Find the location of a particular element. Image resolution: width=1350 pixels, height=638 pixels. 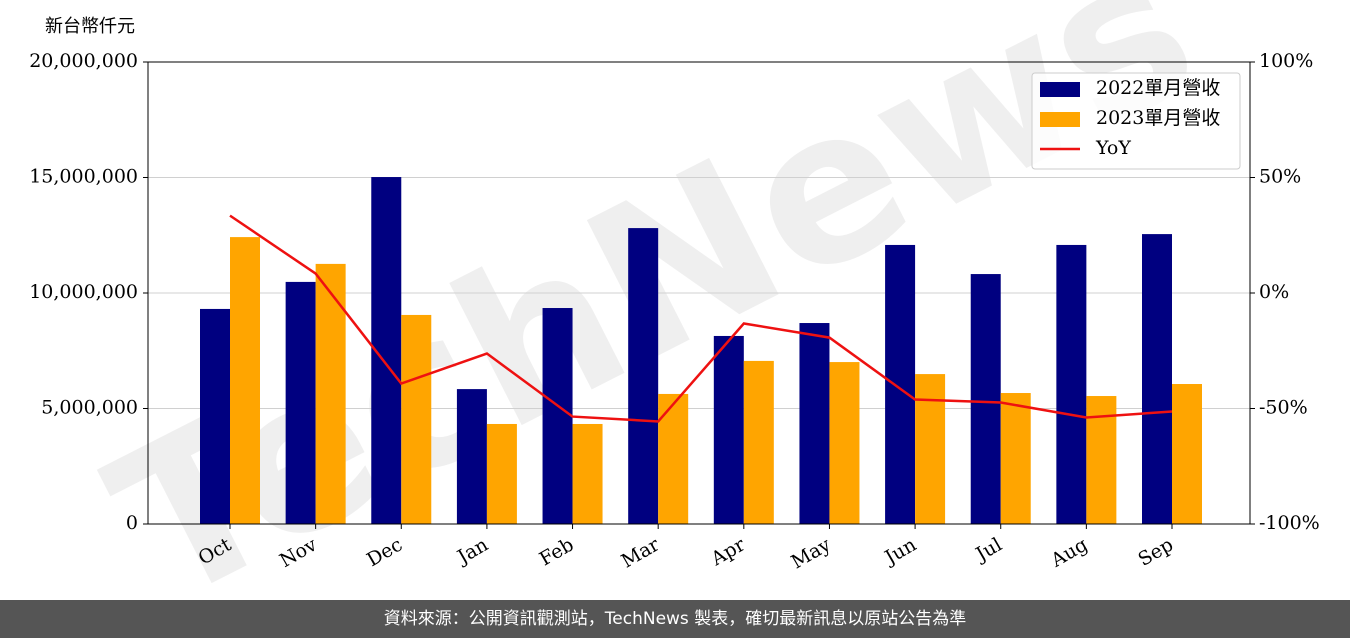

y-axis-label: 新台幣仟元 is located at coordinates (90, 26).